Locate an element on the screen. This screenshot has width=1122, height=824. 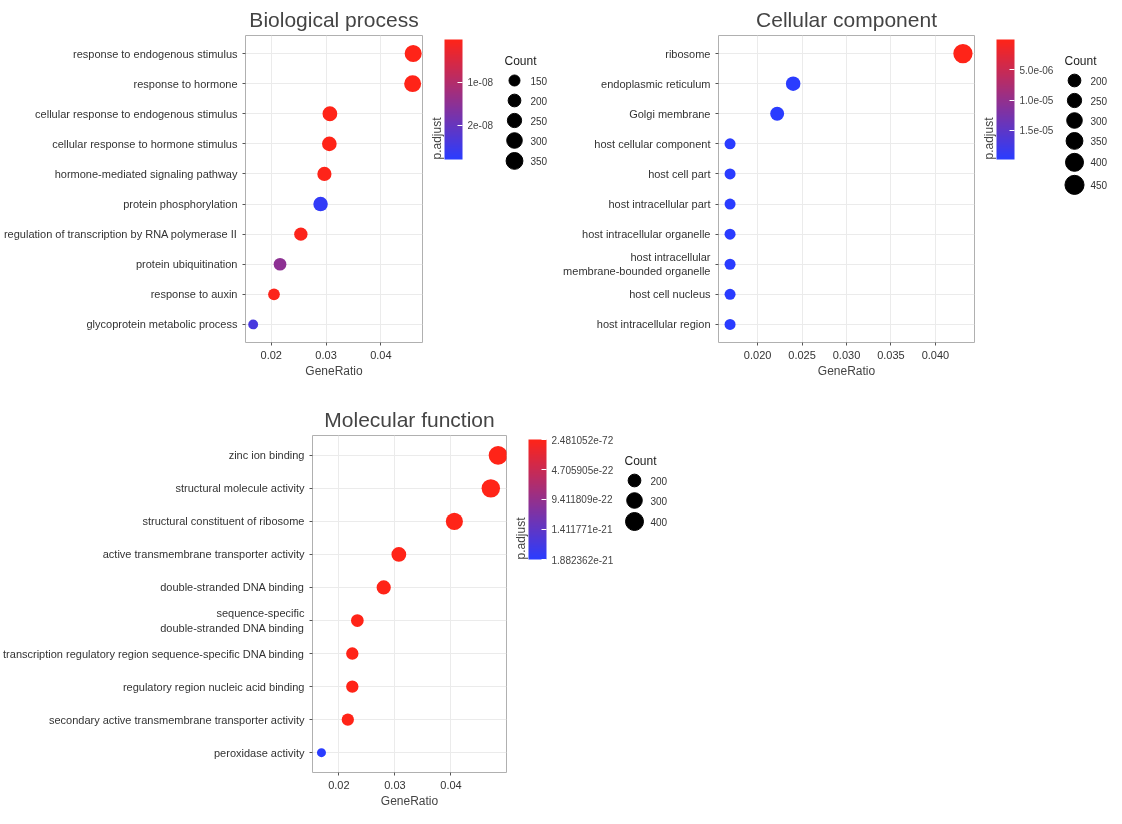
x-tick-label: 0.020 is located at coordinates (757, 354).